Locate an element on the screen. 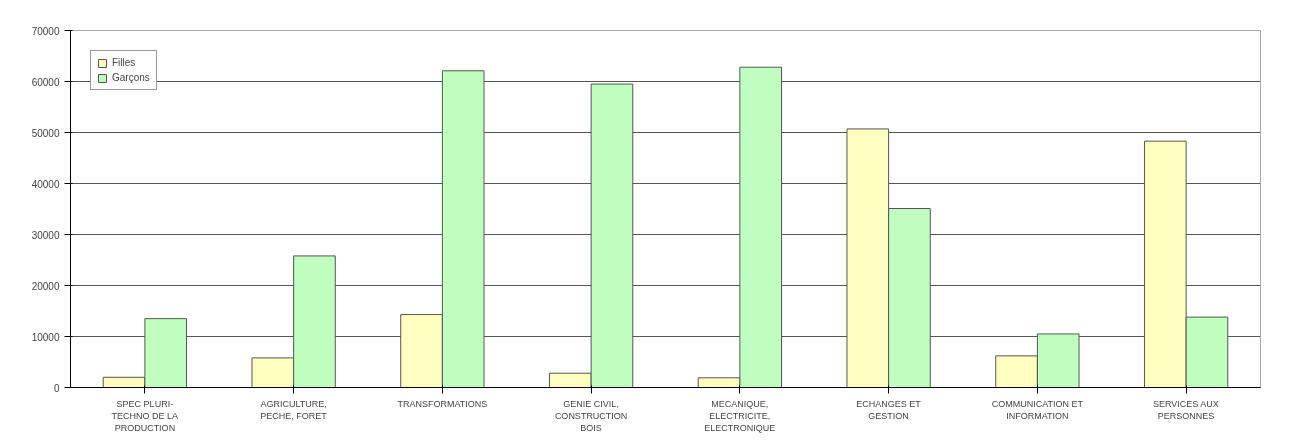  legend-label: Garçons is located at coordinates (131, 77).